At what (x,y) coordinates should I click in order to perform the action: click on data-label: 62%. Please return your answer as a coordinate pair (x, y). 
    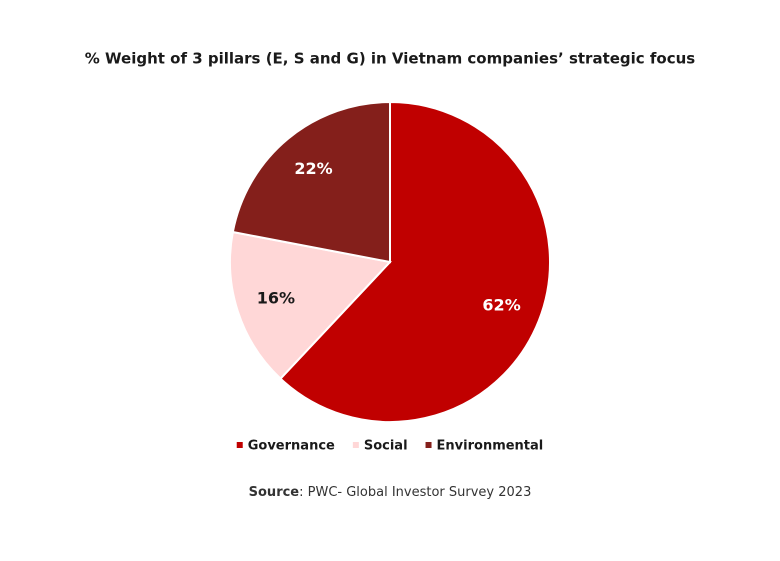
    Looking at the image, I should click on (501, 305).